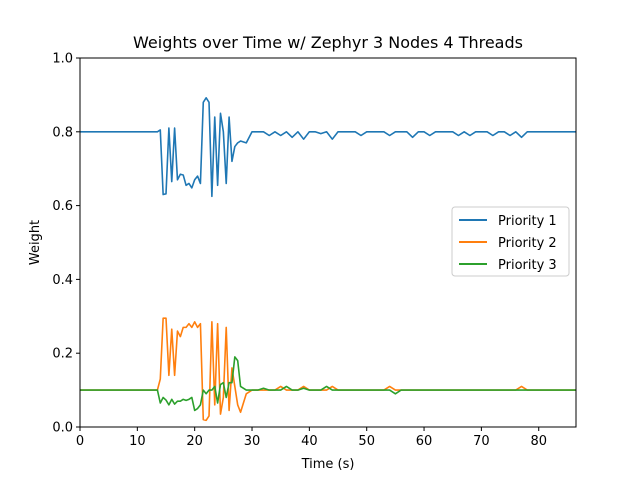  Describe the element at coordinates (62, 132) in the screenshot. I see `y-tick-label: 0.8` at that location.